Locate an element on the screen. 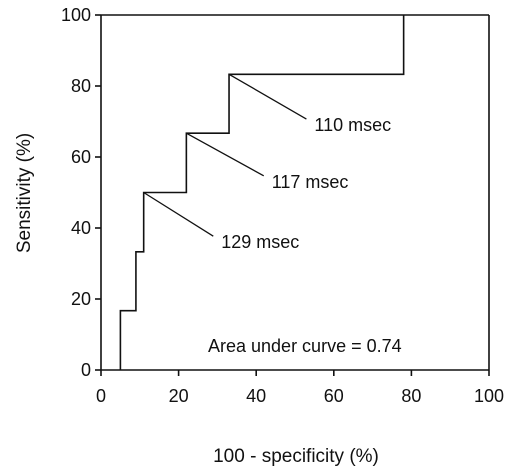 The width and height of the screenshot is (507, 474). x-tick-label: 20 is located at coordinates (179, 396).